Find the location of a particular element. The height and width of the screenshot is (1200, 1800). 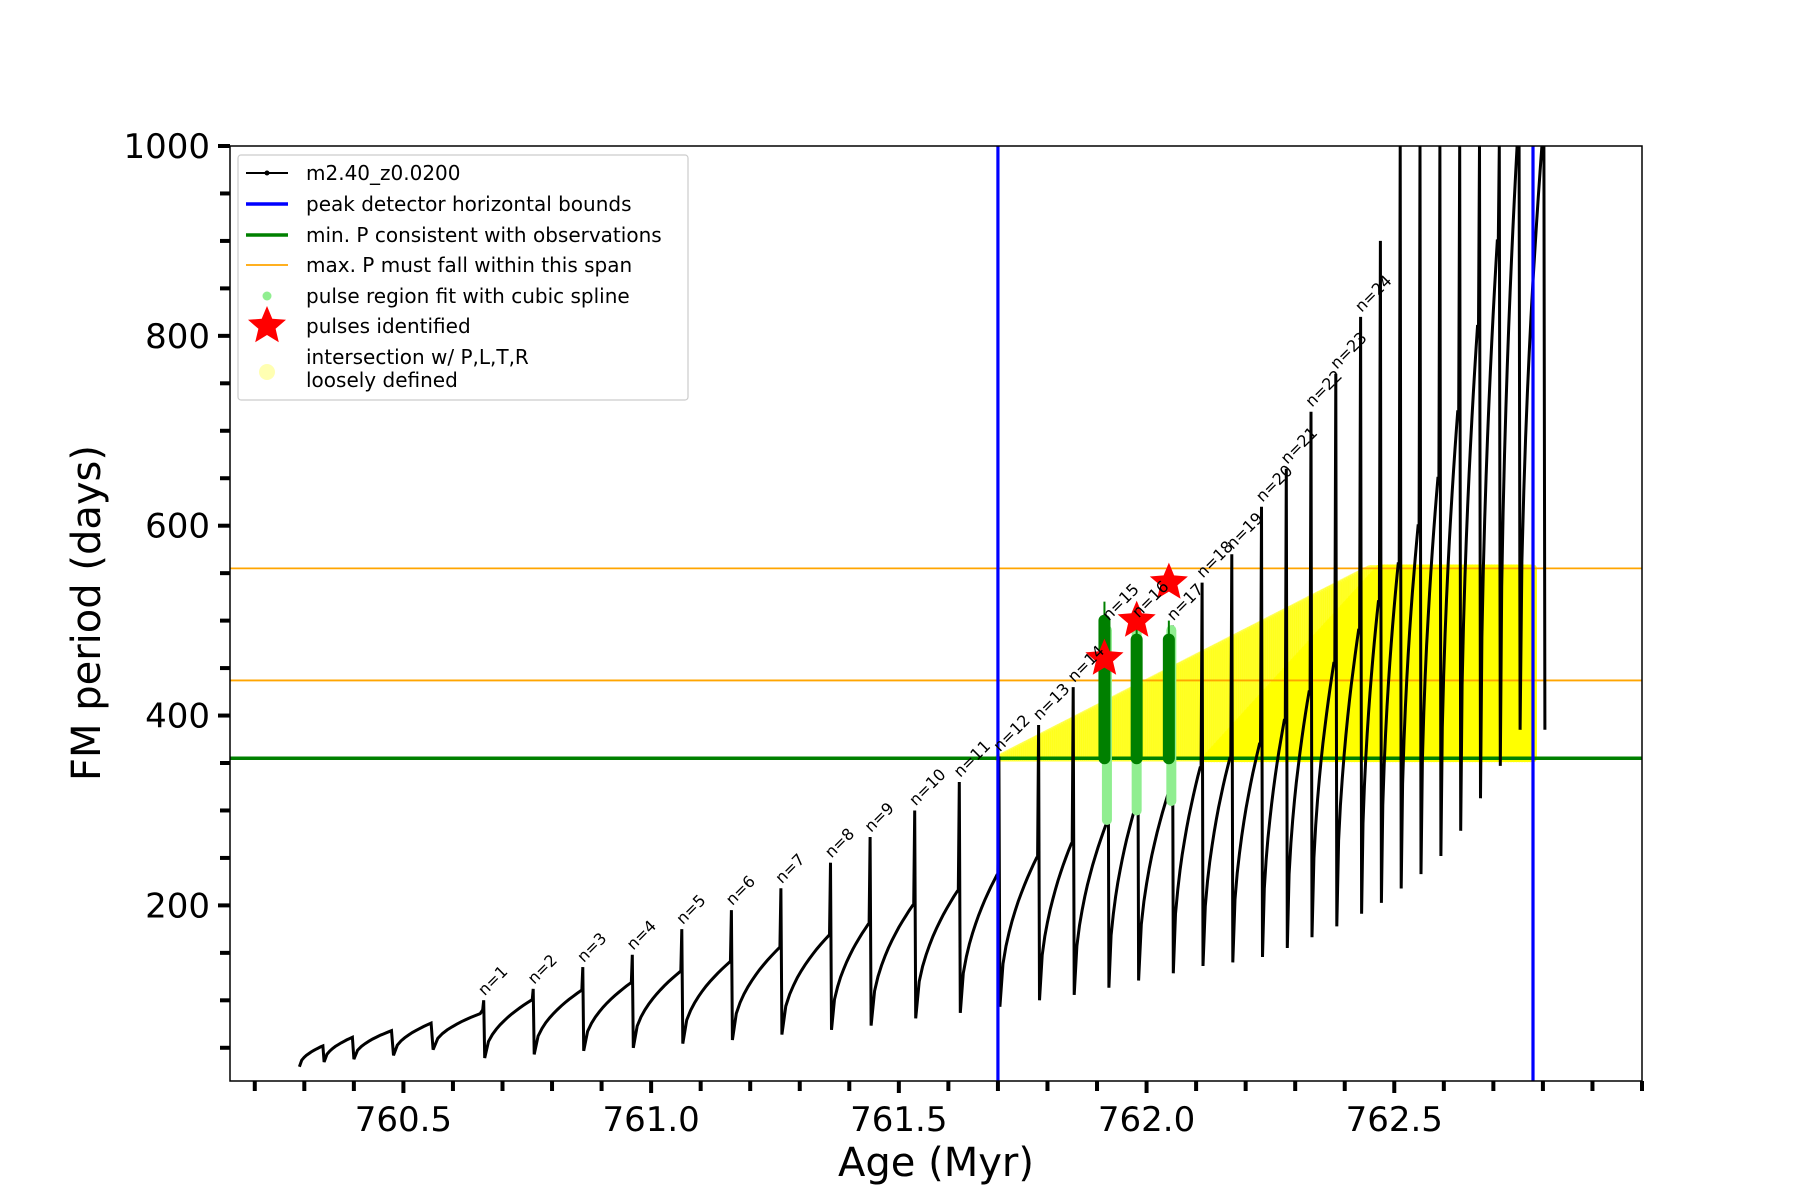

y-tick-label: 200 is located at coordinates (177, 906).